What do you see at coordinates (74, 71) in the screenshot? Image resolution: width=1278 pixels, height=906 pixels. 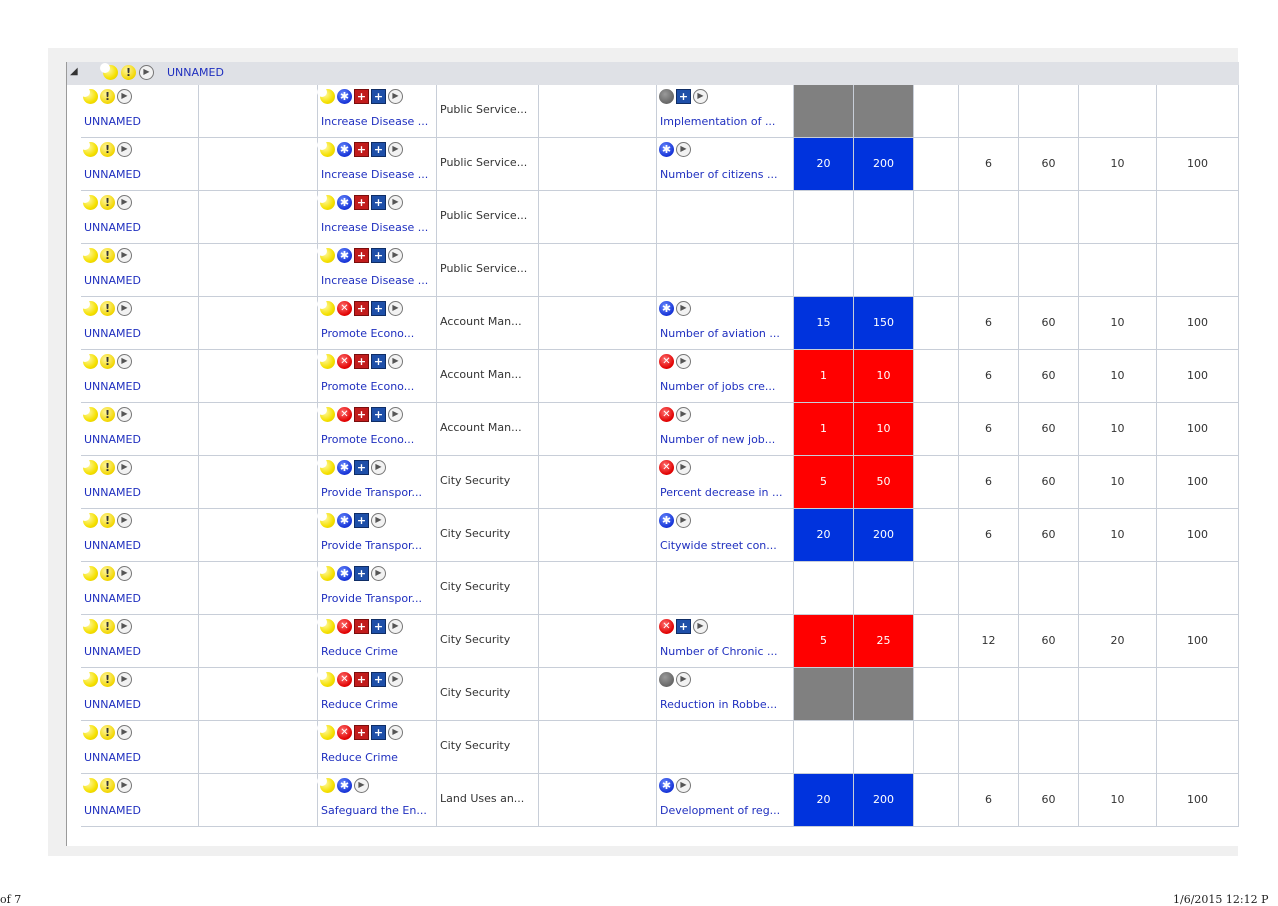 I see `collapse-triangle-icon: ◢` at bounding box center [74, 71].